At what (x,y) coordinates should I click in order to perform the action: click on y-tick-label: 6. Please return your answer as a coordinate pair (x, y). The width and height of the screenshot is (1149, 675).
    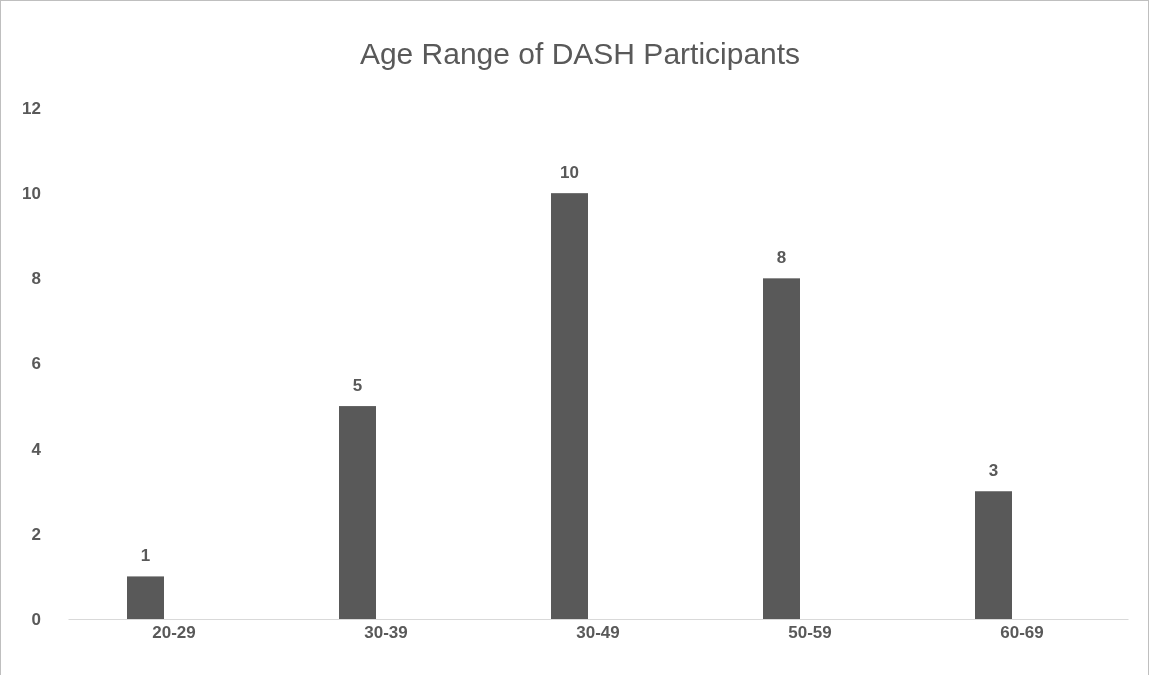
    Looking at the image, I should click on (36, 364).